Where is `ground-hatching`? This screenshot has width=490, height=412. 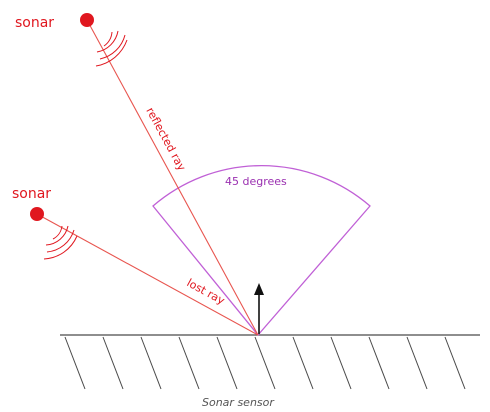
ground-hatching is located at coordinates (265, 363).